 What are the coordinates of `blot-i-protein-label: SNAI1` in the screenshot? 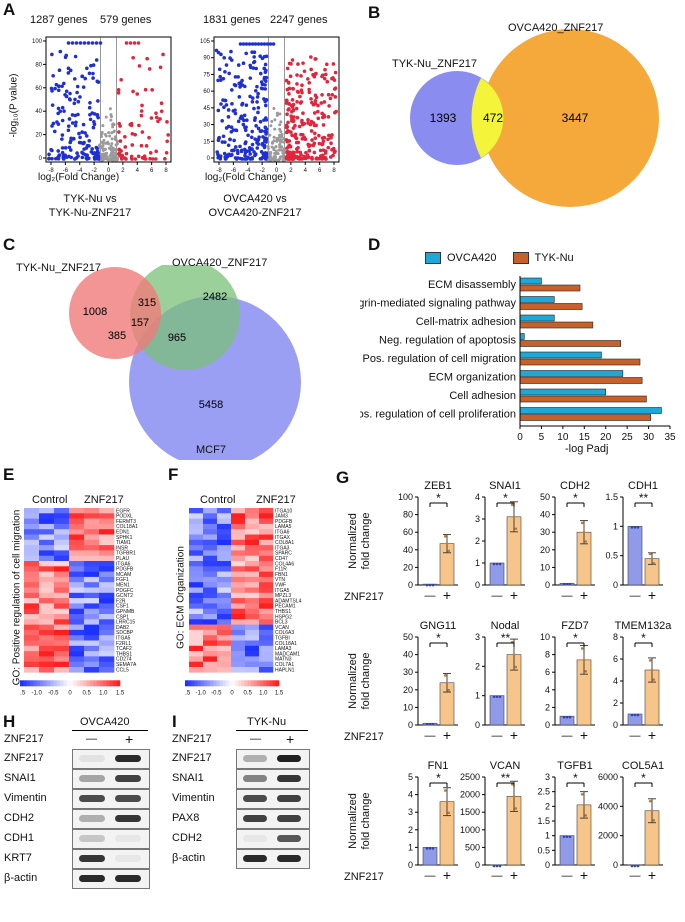 It's located at (188, 778).